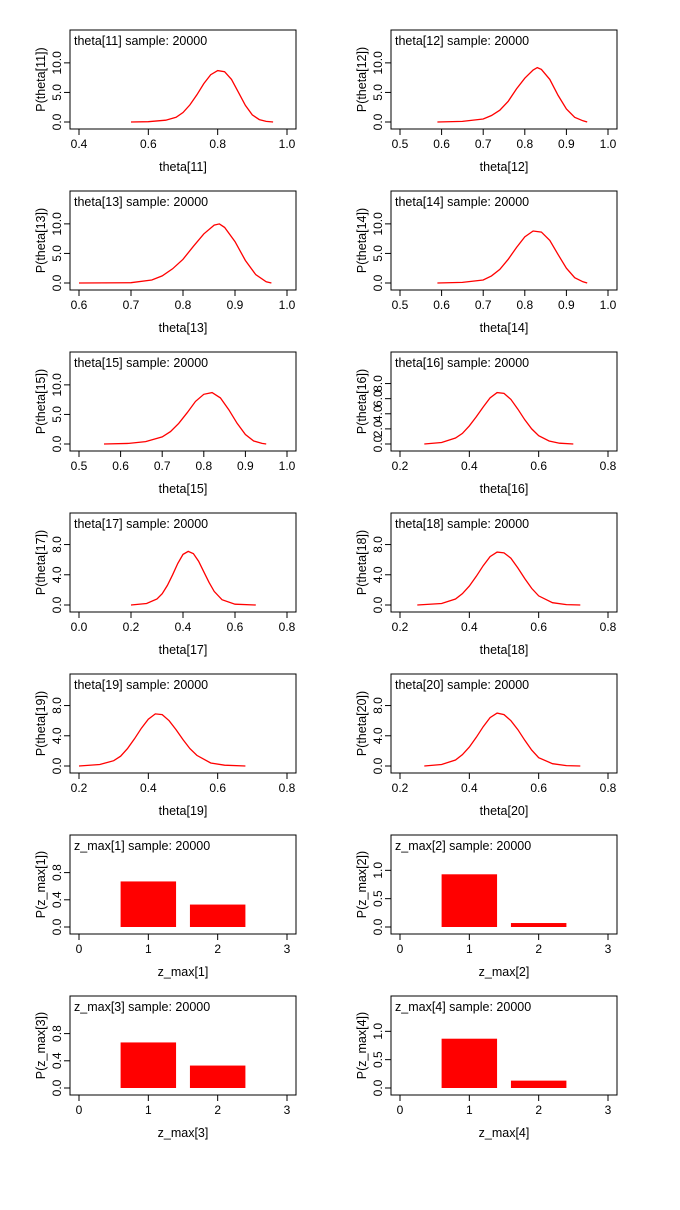  I want to click on panel-title: theta[12] sample: 20000, so click(462, 41).